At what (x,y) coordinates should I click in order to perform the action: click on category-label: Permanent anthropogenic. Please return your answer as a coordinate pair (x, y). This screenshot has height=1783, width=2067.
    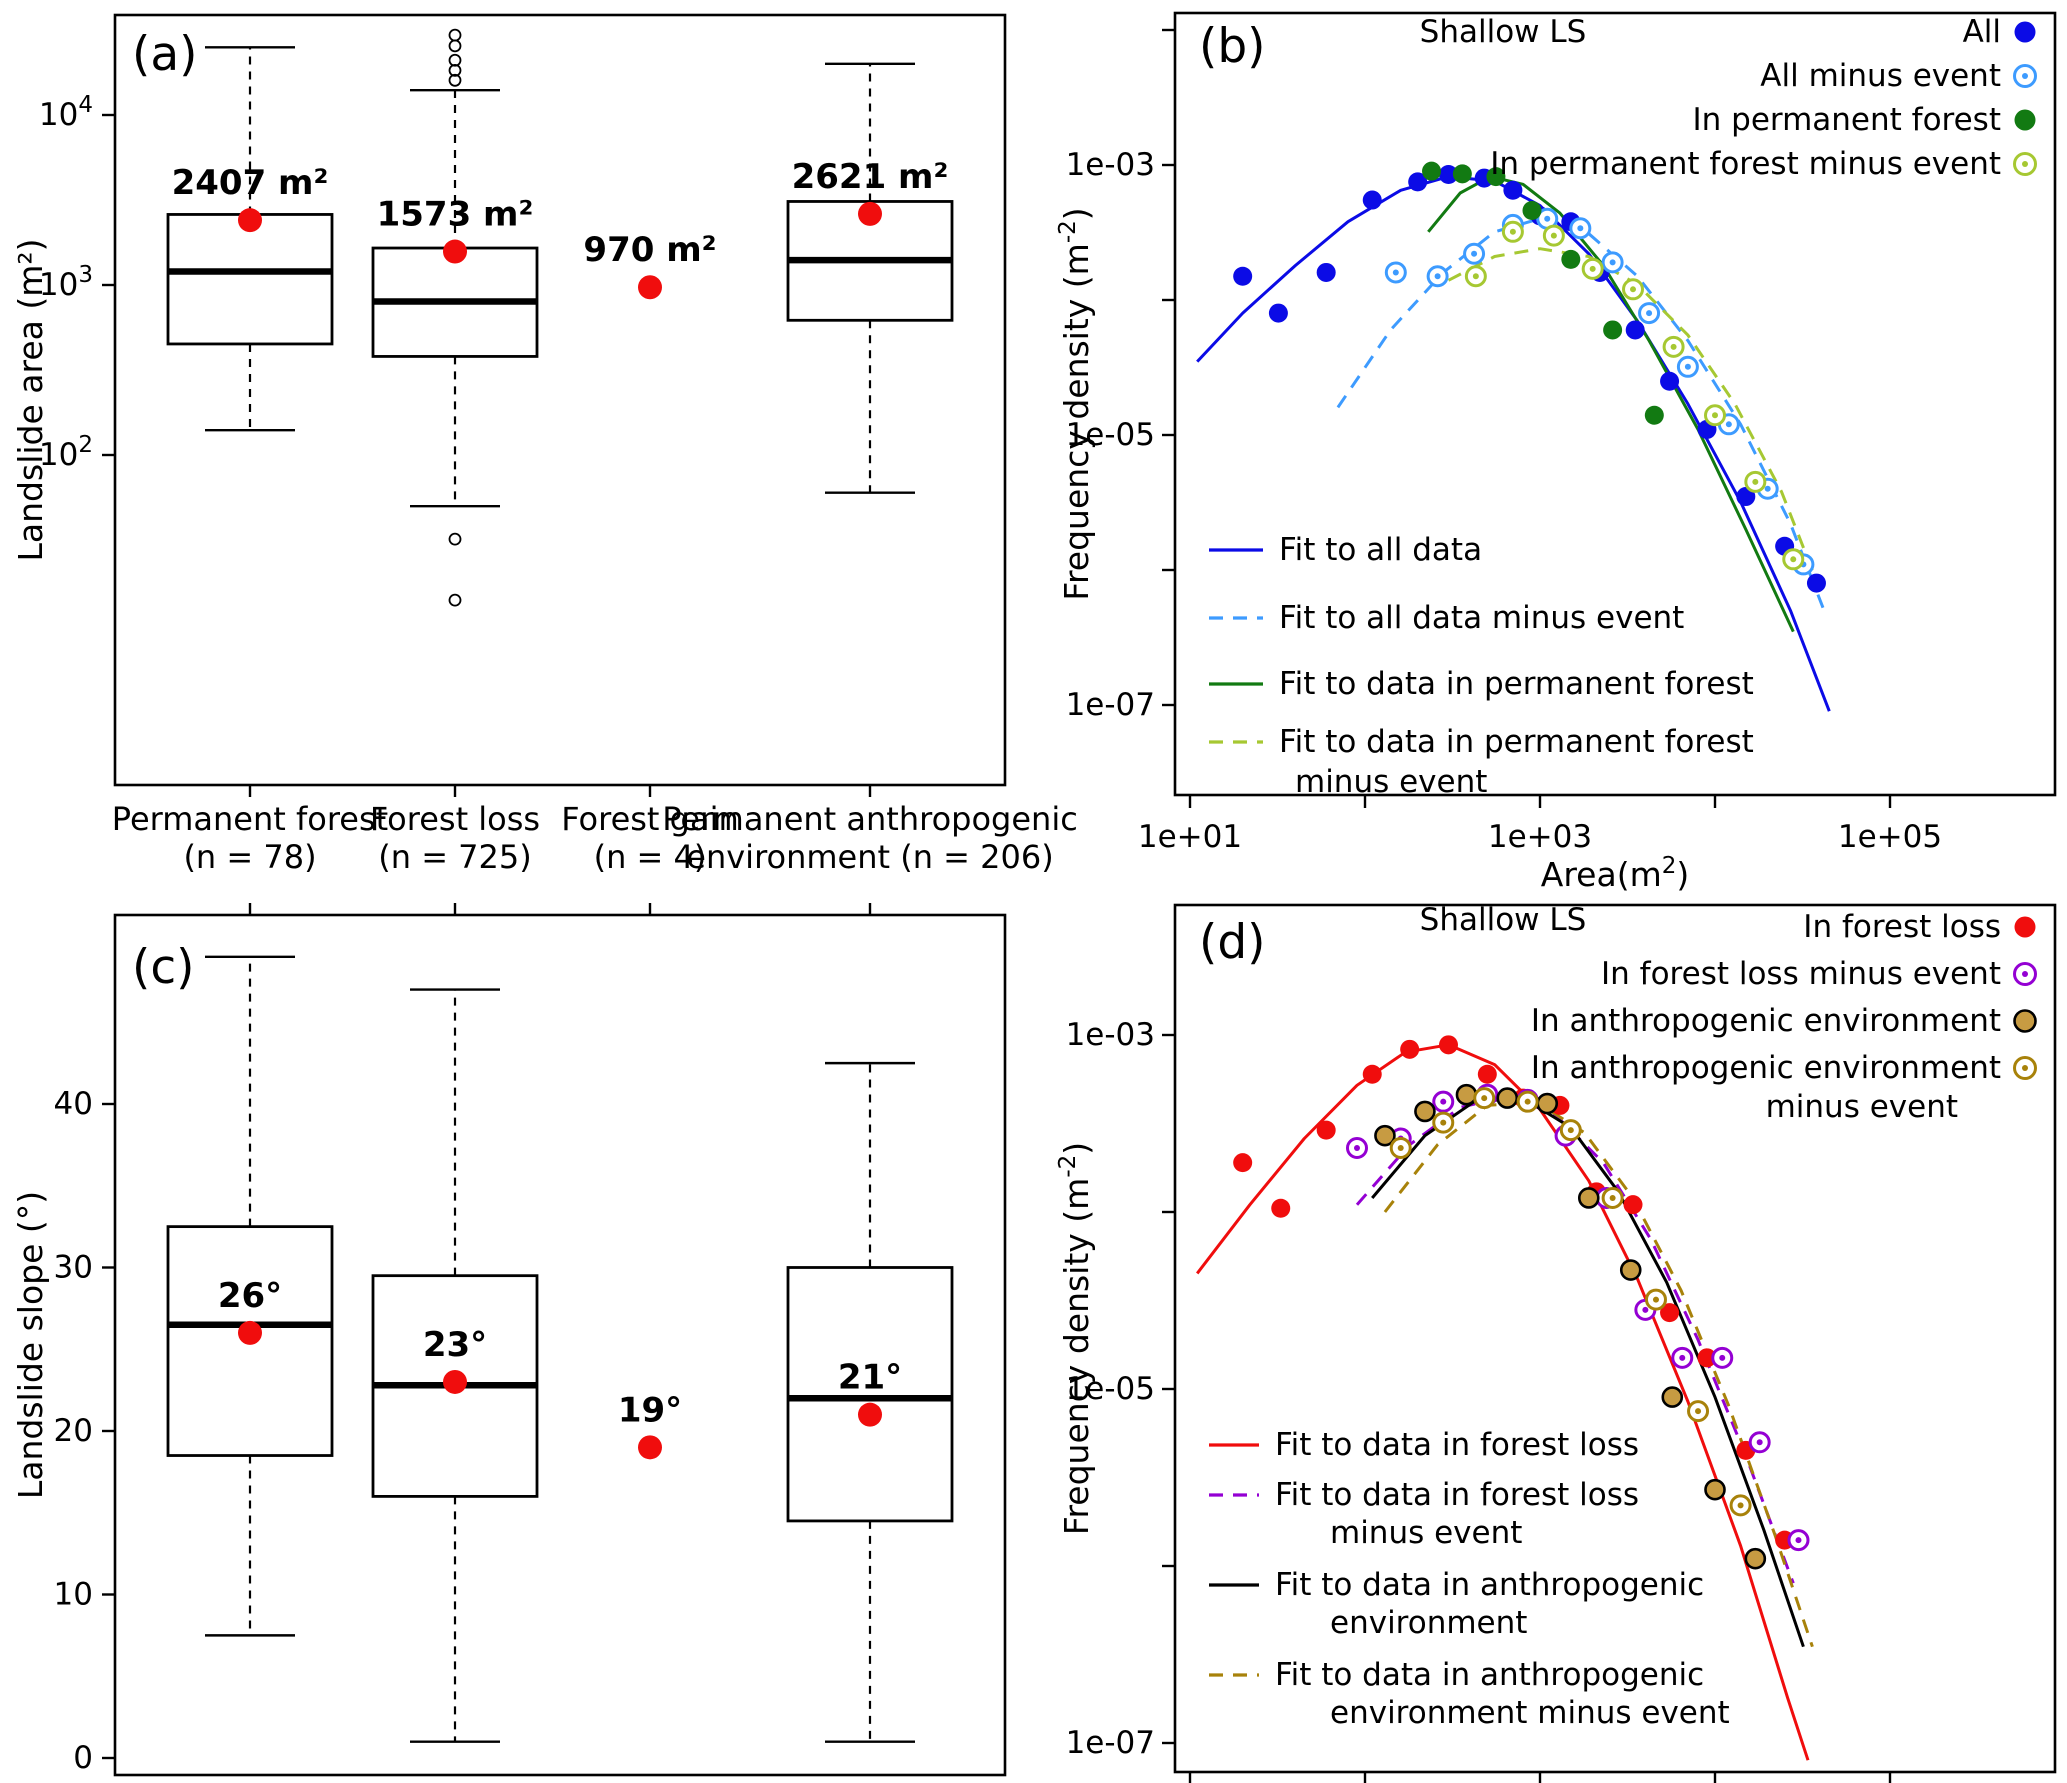
    Looking at the image, I should click on (870, 819).